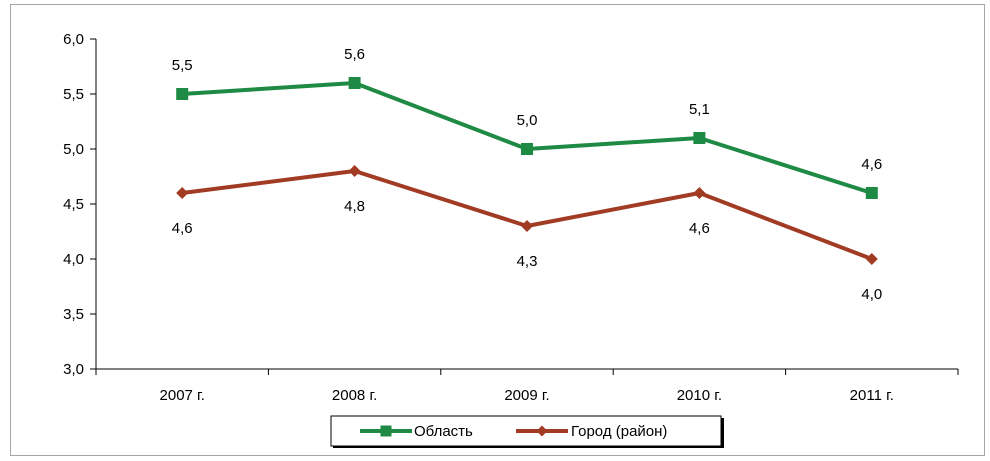 This screenshot has width=990, height=461. I want to click on x-tick-label: 2007 г., so click(182, 395).